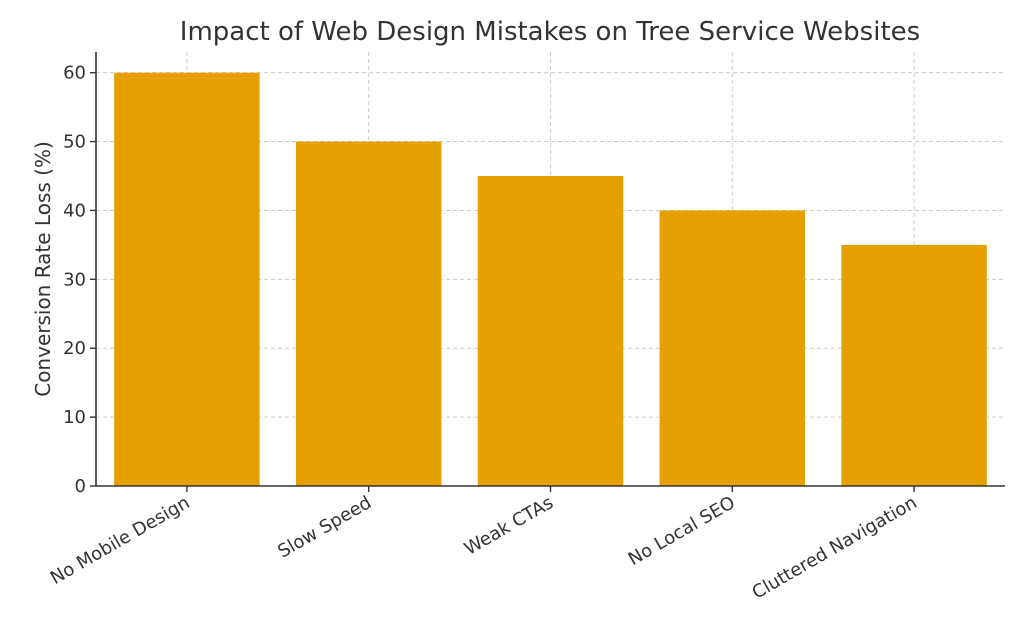  Describe the element at coordinates (509, 526) in the screenshot. I see `x-tick-label: Weak CTAs` at that location.